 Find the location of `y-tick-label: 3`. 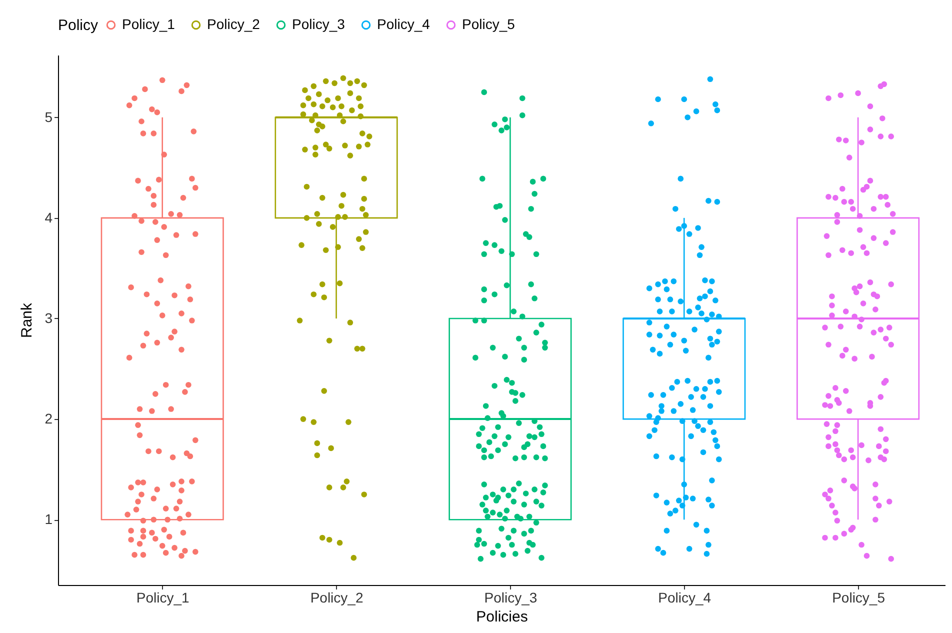

y-tick-label: 3 is located at coordinates (48, 318).